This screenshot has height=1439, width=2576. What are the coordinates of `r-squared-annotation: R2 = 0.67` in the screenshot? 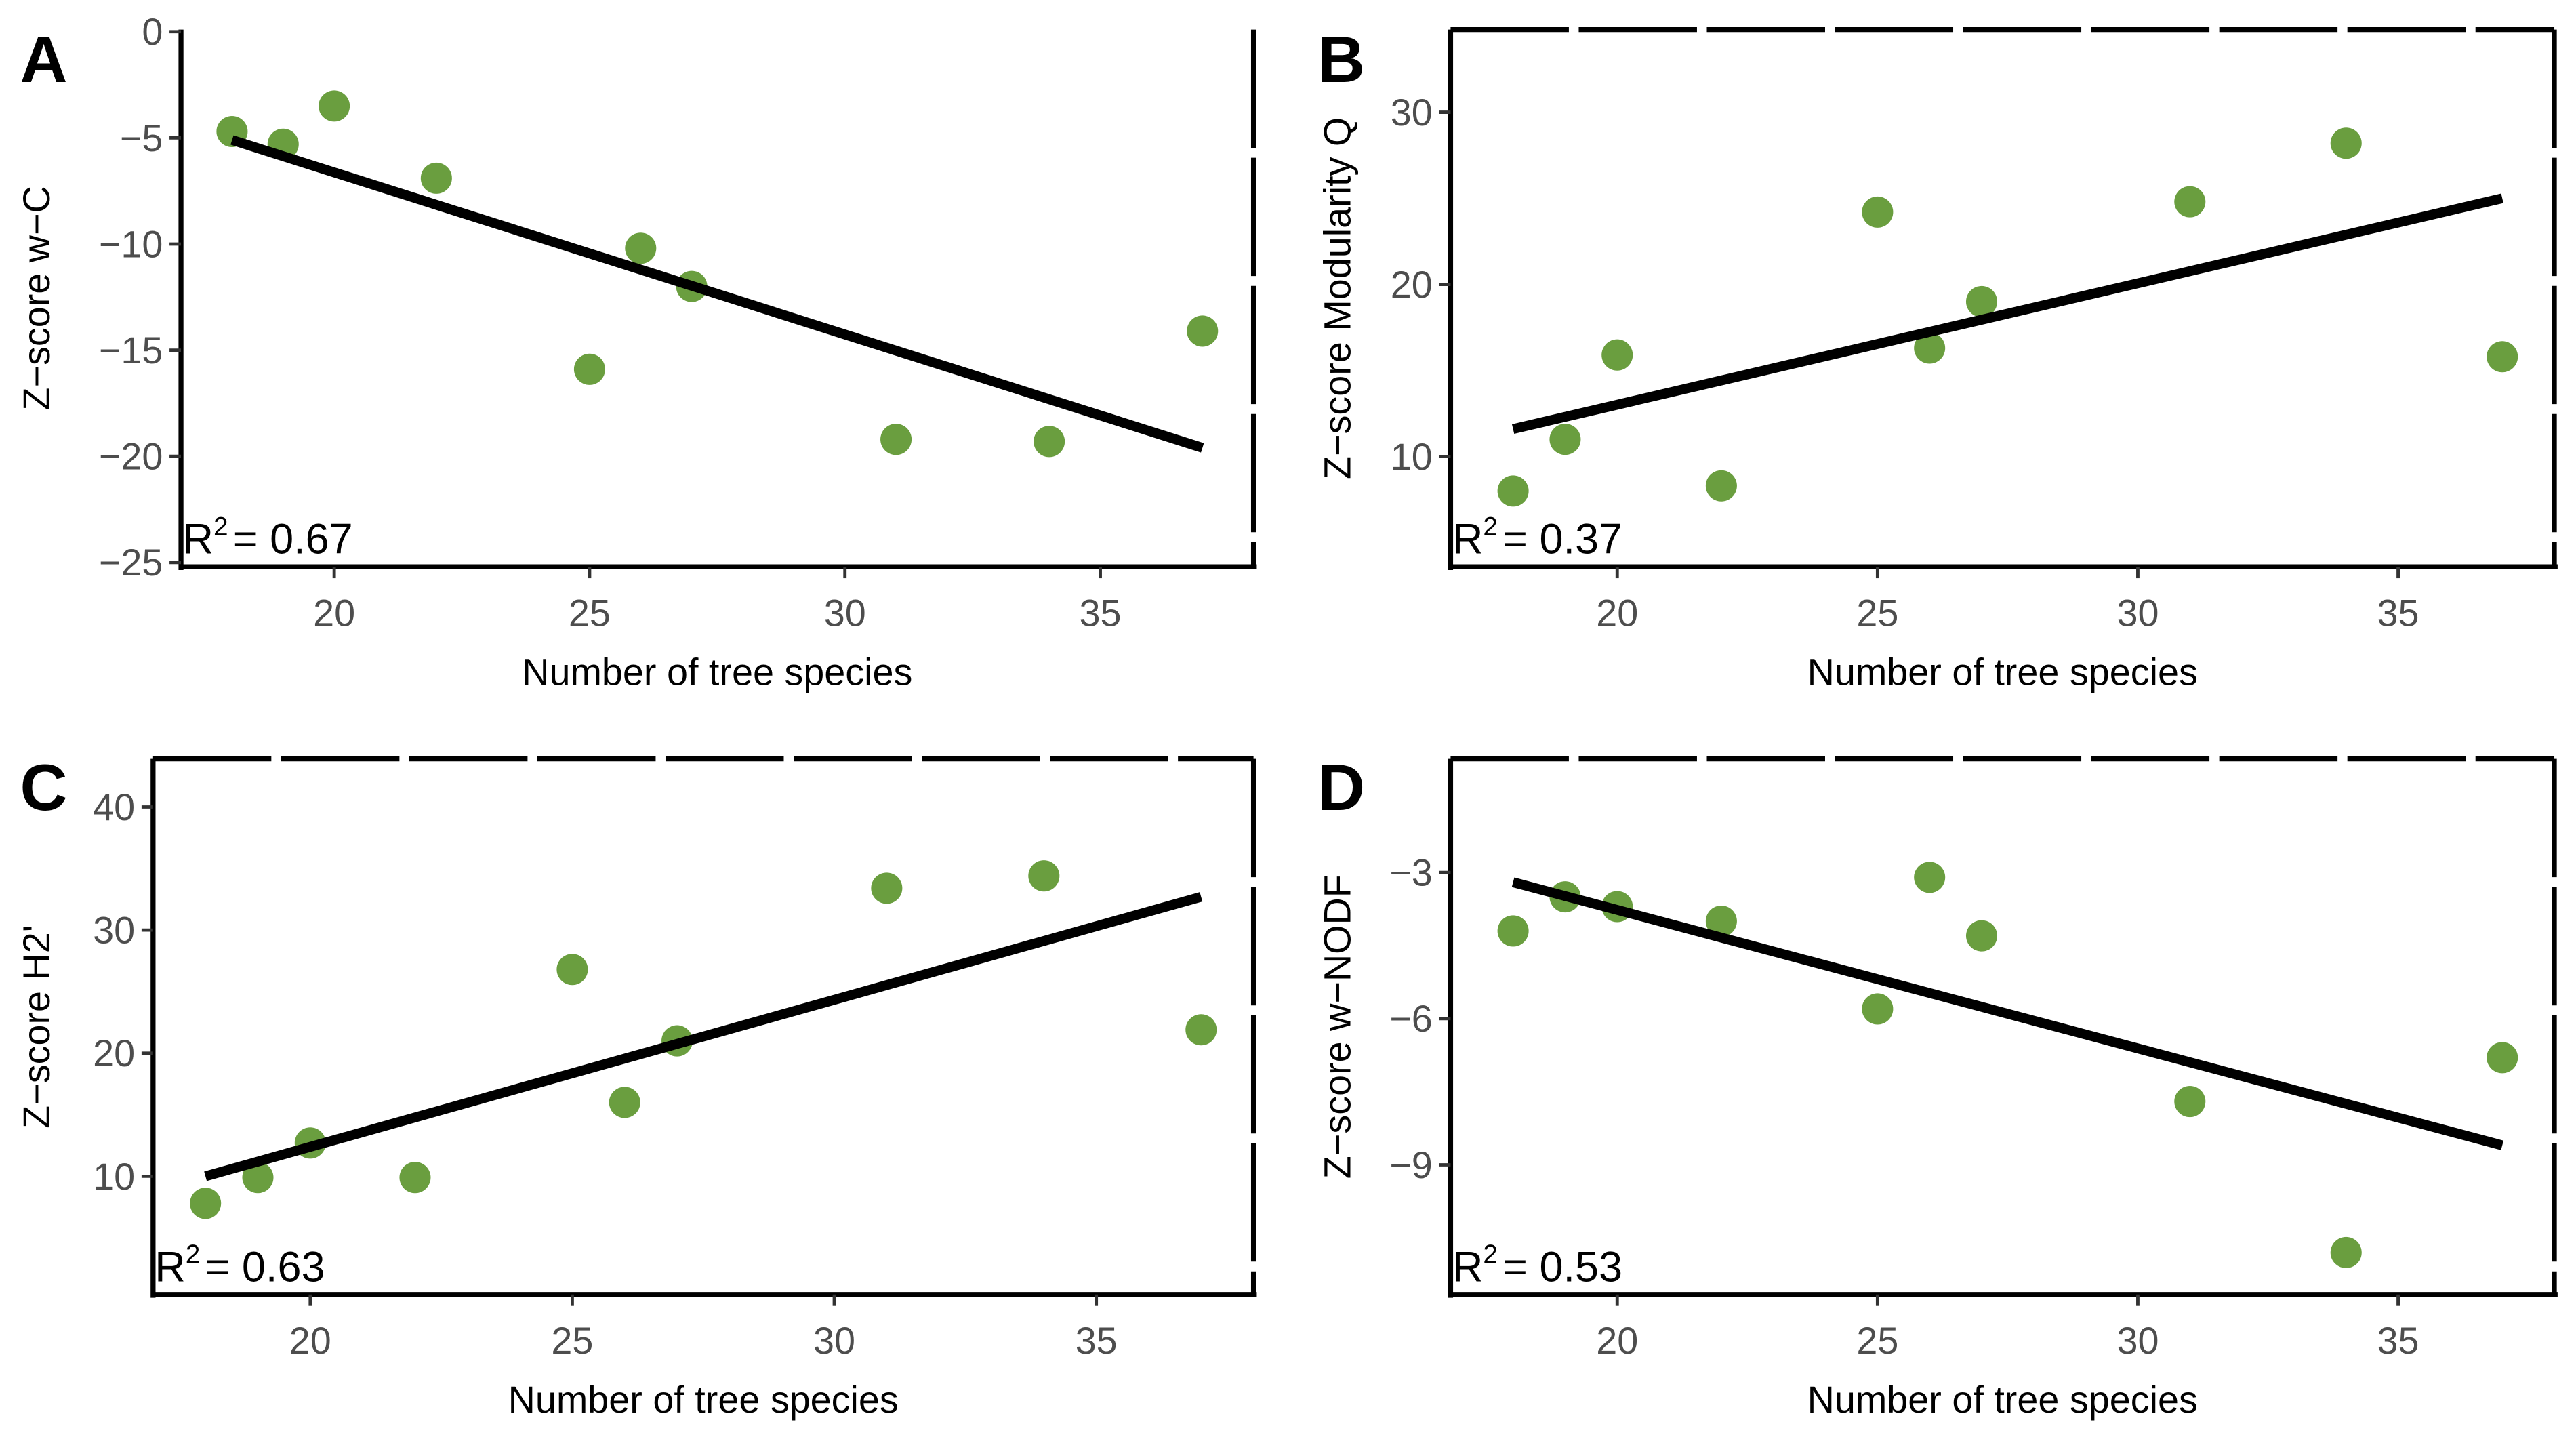 It's located at (267, 537).